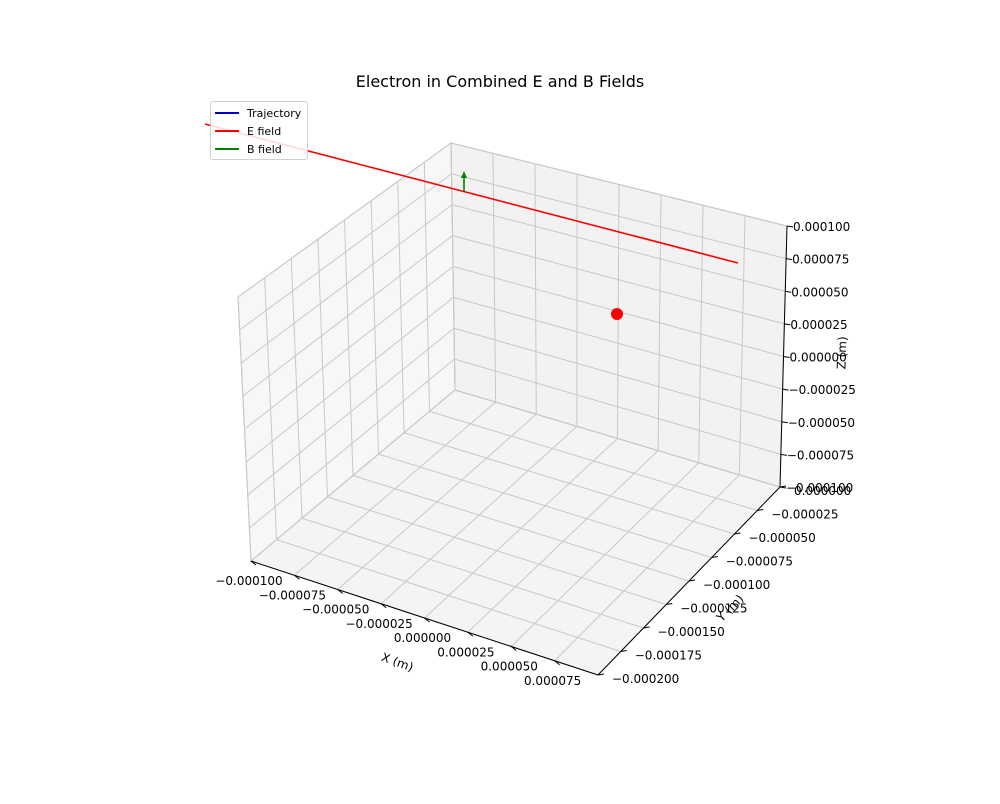 The image size is (1000, 804). What do you see at coordinates (820, 455) in the screenshot?
I see `z-tick-label: −0.000075` at bounding box center [820, 455].